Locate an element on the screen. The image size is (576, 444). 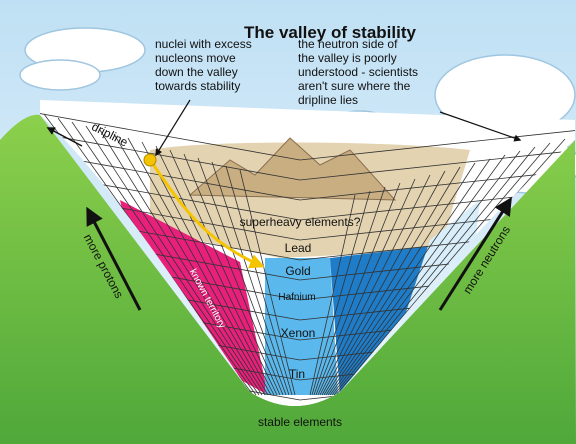
label: Gold is located at coordinates (297, 271).